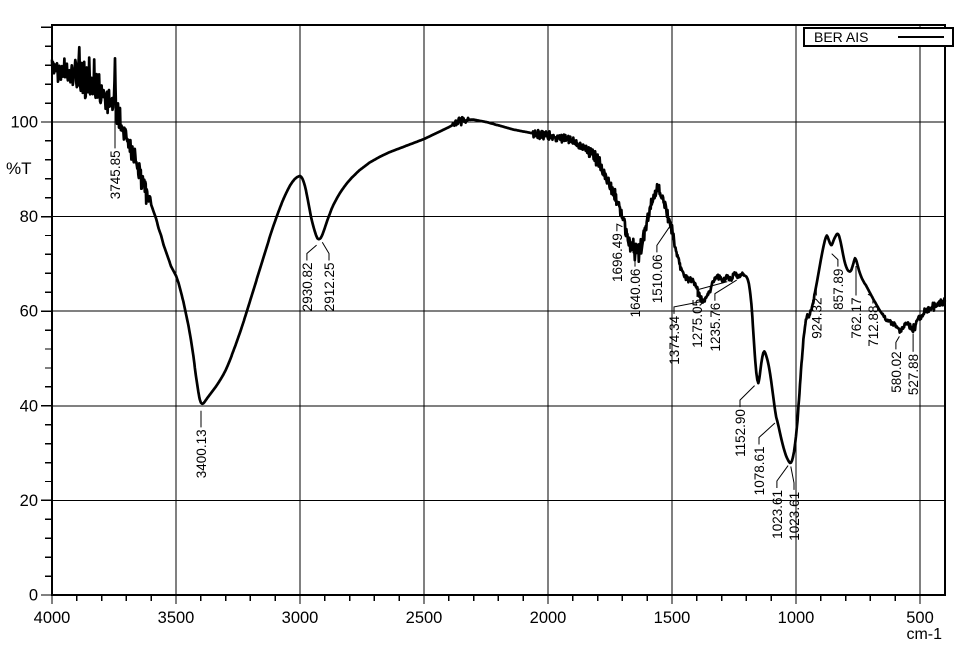 The image size is (966, 648). I want to click on legend-line-sample-icon, so click(921, 37).